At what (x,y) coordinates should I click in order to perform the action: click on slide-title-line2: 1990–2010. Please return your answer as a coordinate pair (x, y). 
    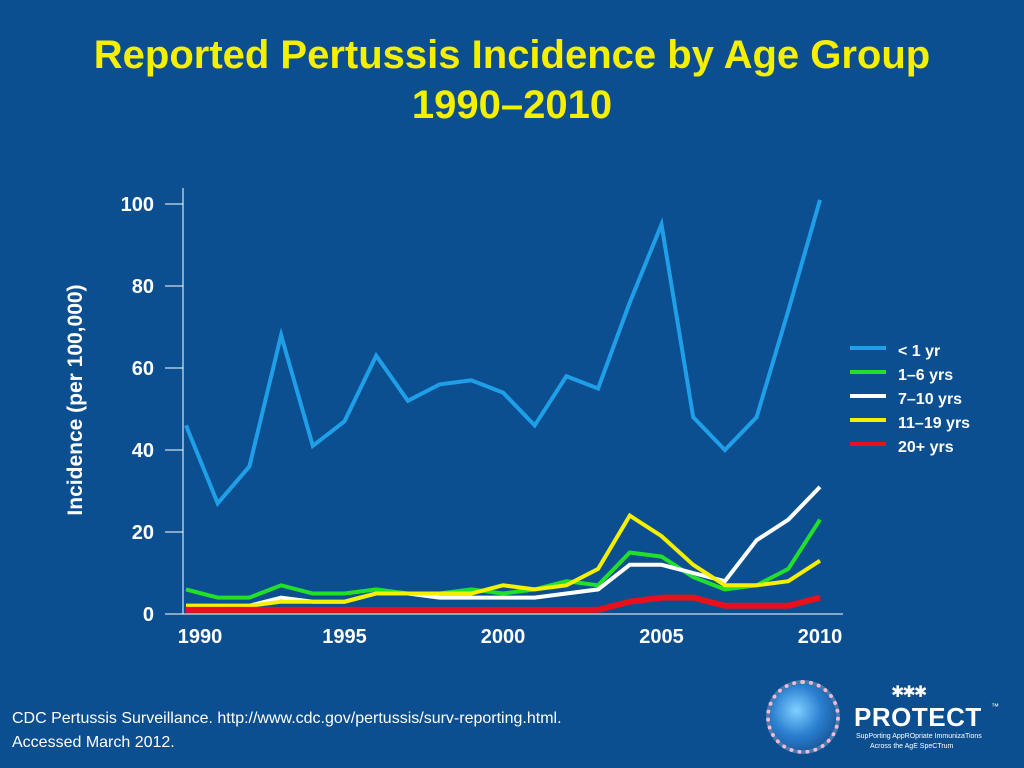
    Looking at the image, I should click on (512, 105).